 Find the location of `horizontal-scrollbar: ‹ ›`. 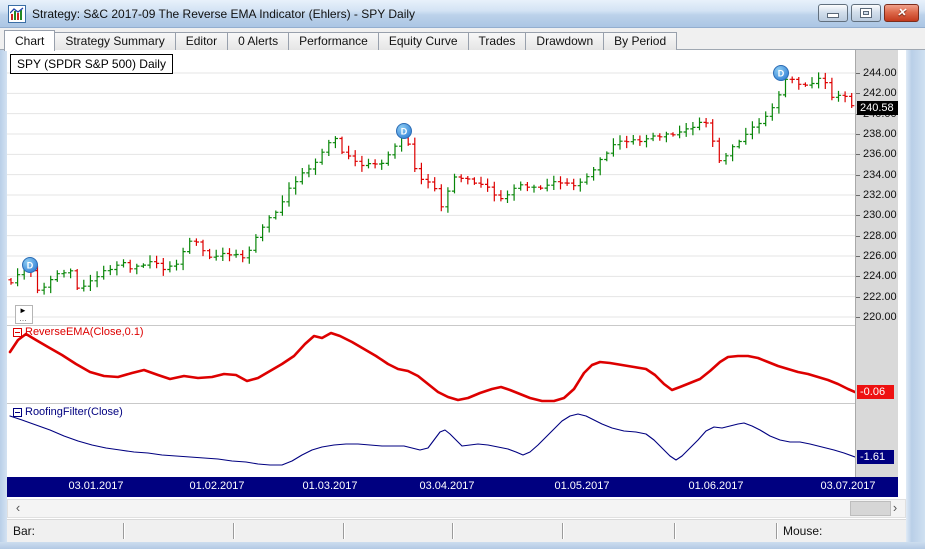

horizontal-scrollbar: ‹ › is located at coordinates (456, 508).